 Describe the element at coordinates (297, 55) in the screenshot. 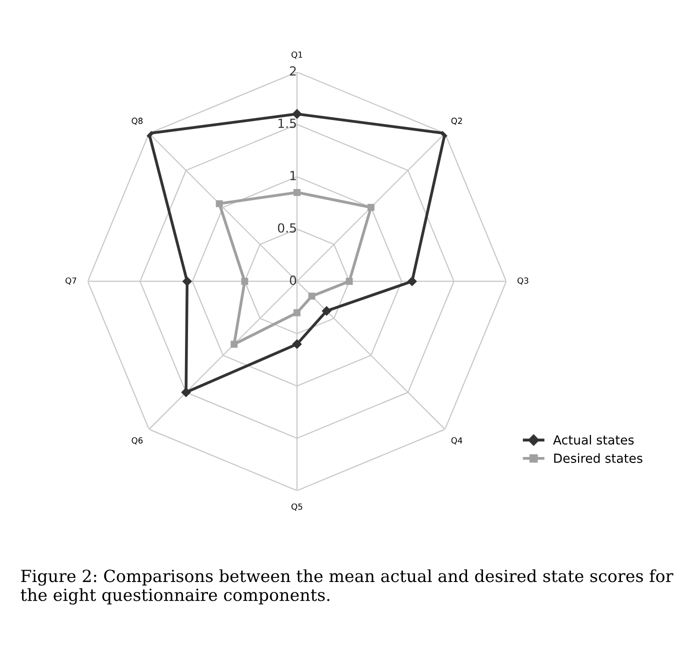

I see `spoke-label: Q1` at that location.